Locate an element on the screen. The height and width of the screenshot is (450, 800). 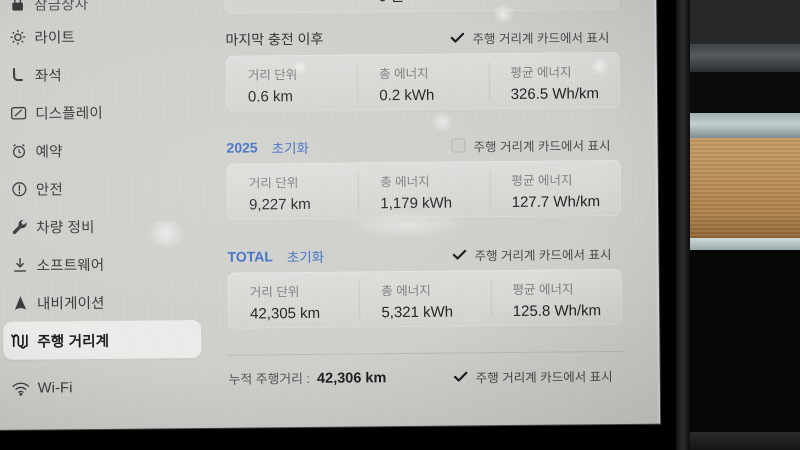
footer-divider is located at coordinates (426, 353).